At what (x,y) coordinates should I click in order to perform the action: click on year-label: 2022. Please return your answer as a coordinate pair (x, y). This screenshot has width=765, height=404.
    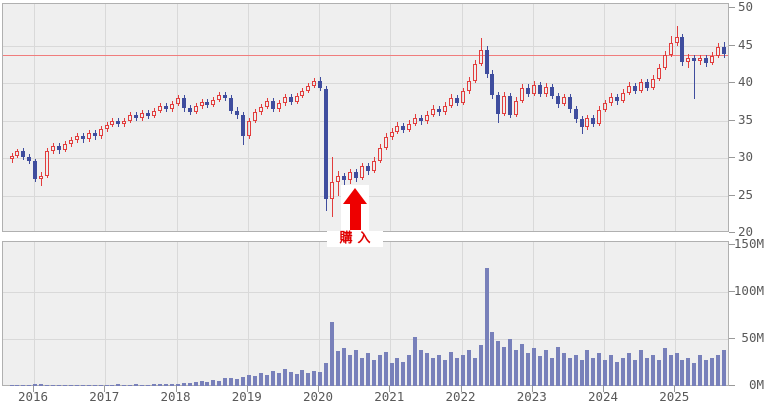
    Looking at the image, I should click on (460, 396).